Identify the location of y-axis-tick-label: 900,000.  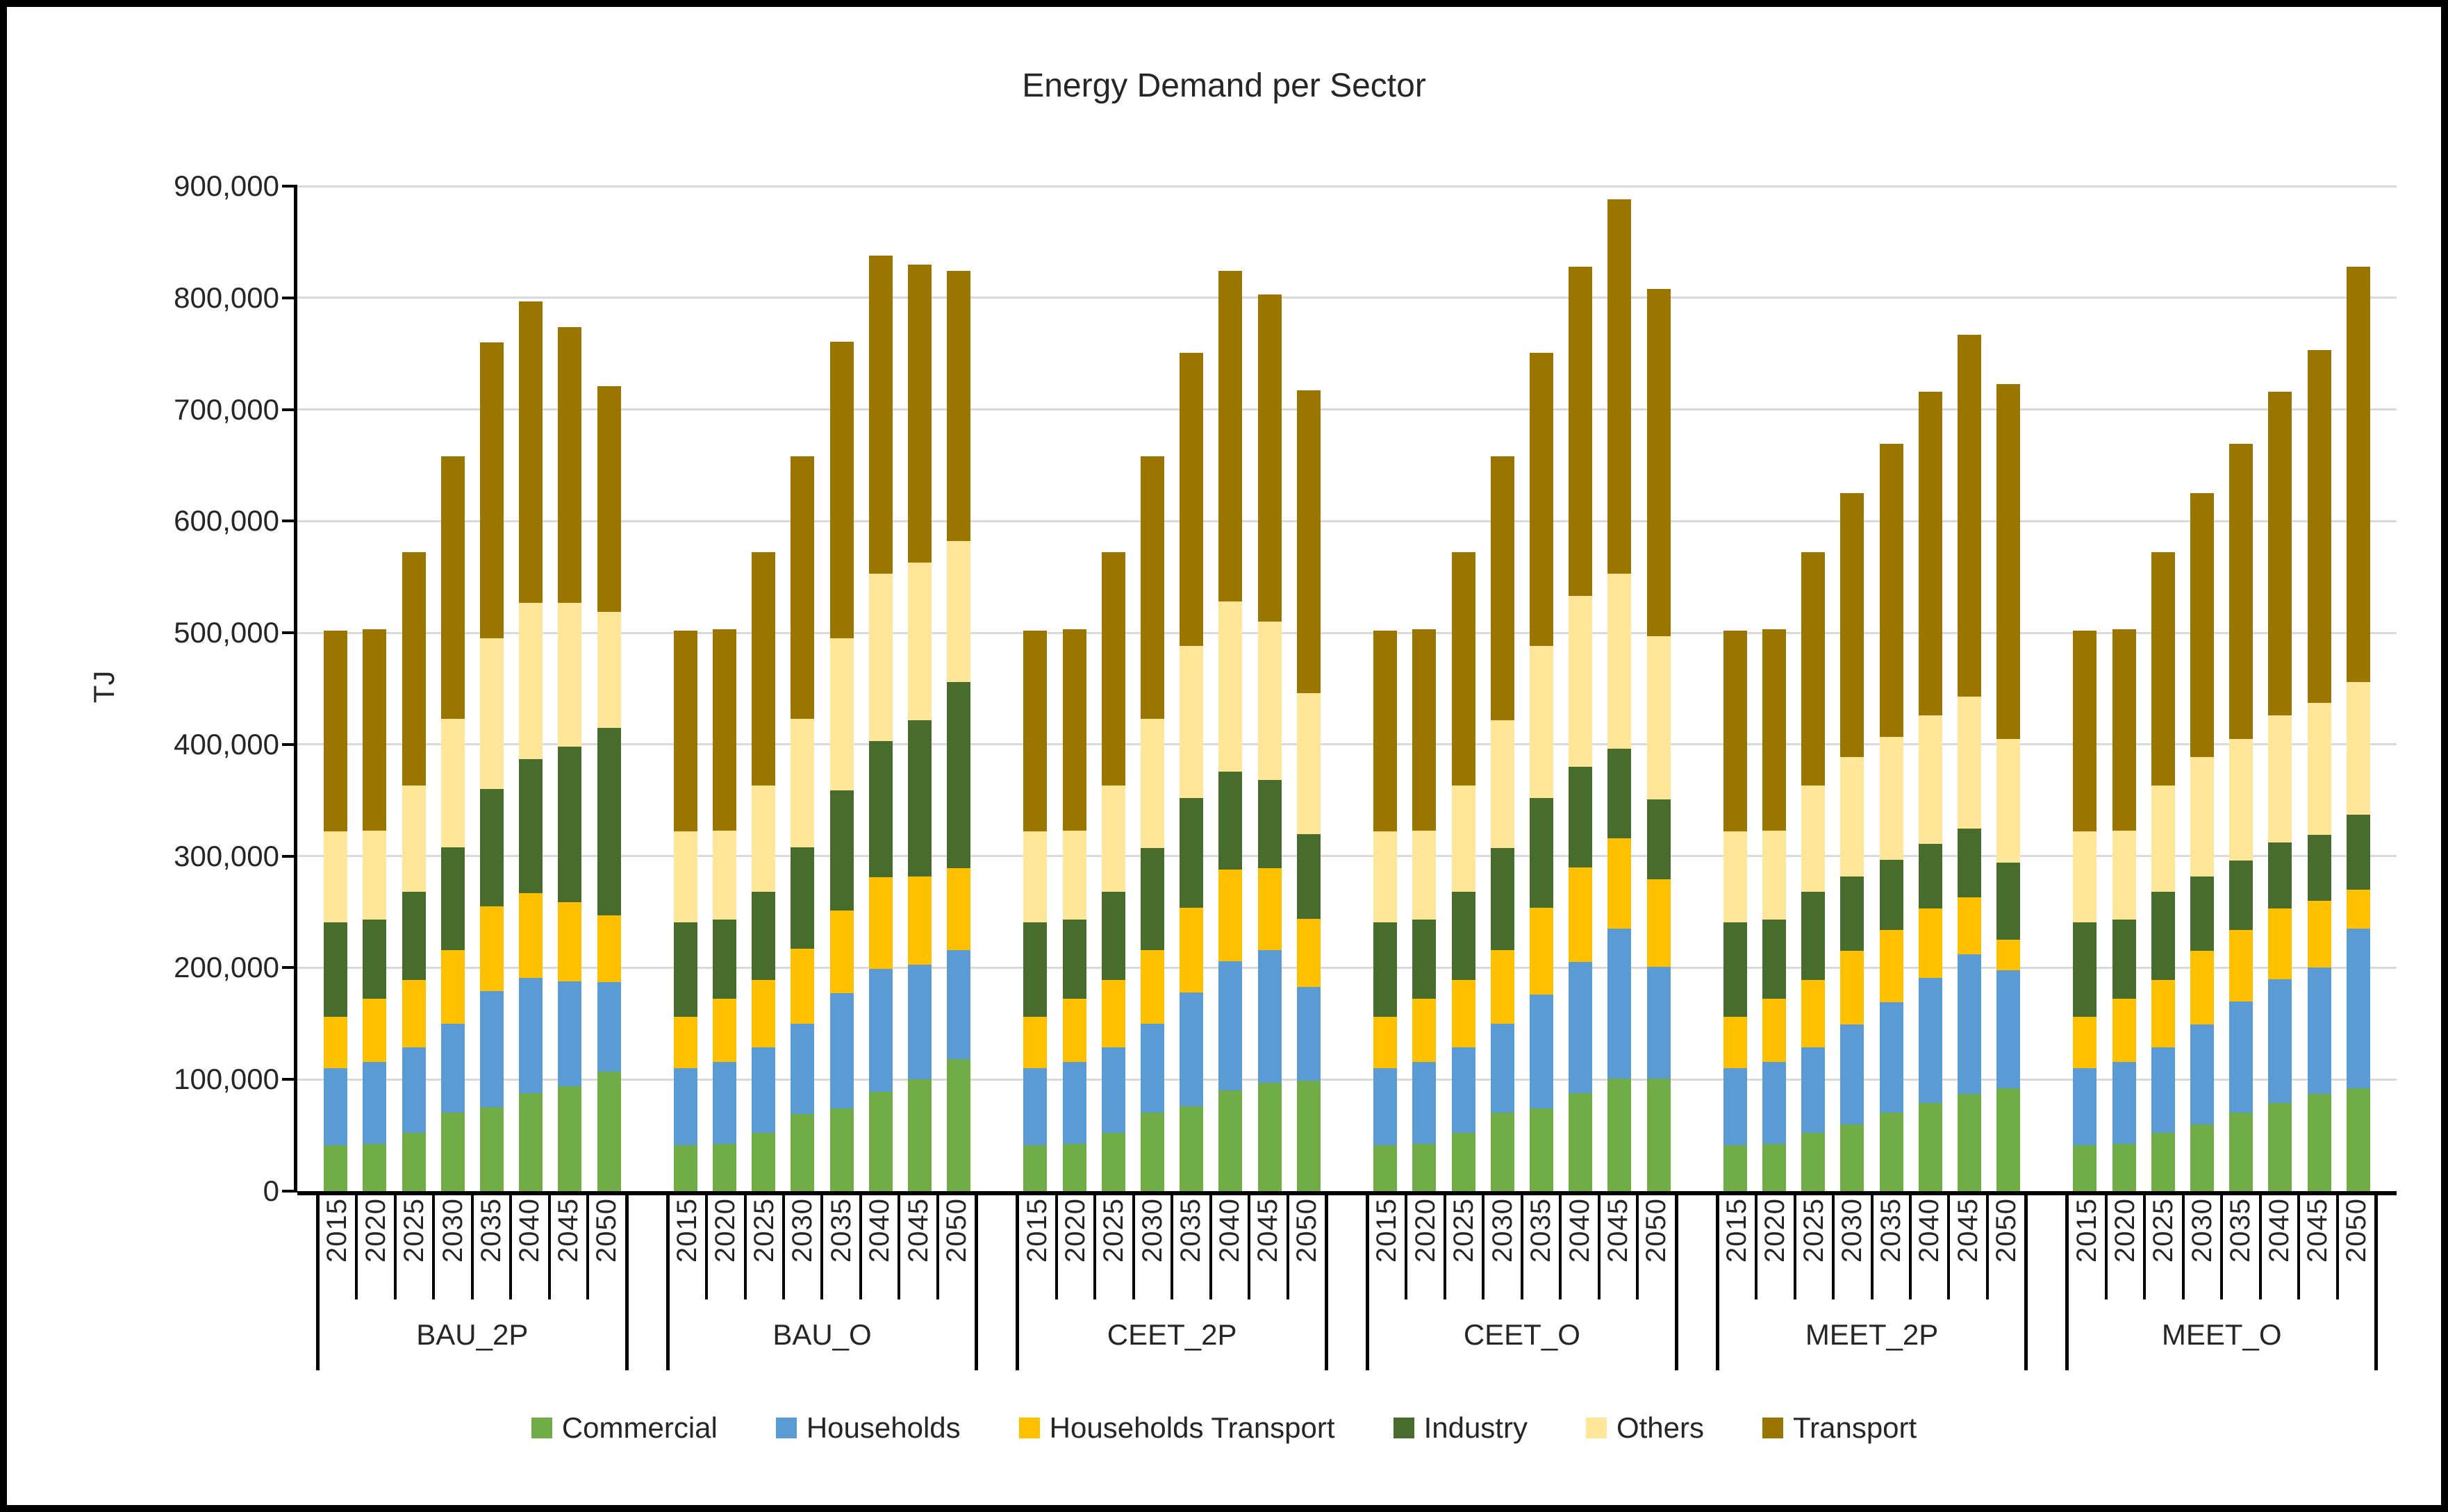
(226, 186).